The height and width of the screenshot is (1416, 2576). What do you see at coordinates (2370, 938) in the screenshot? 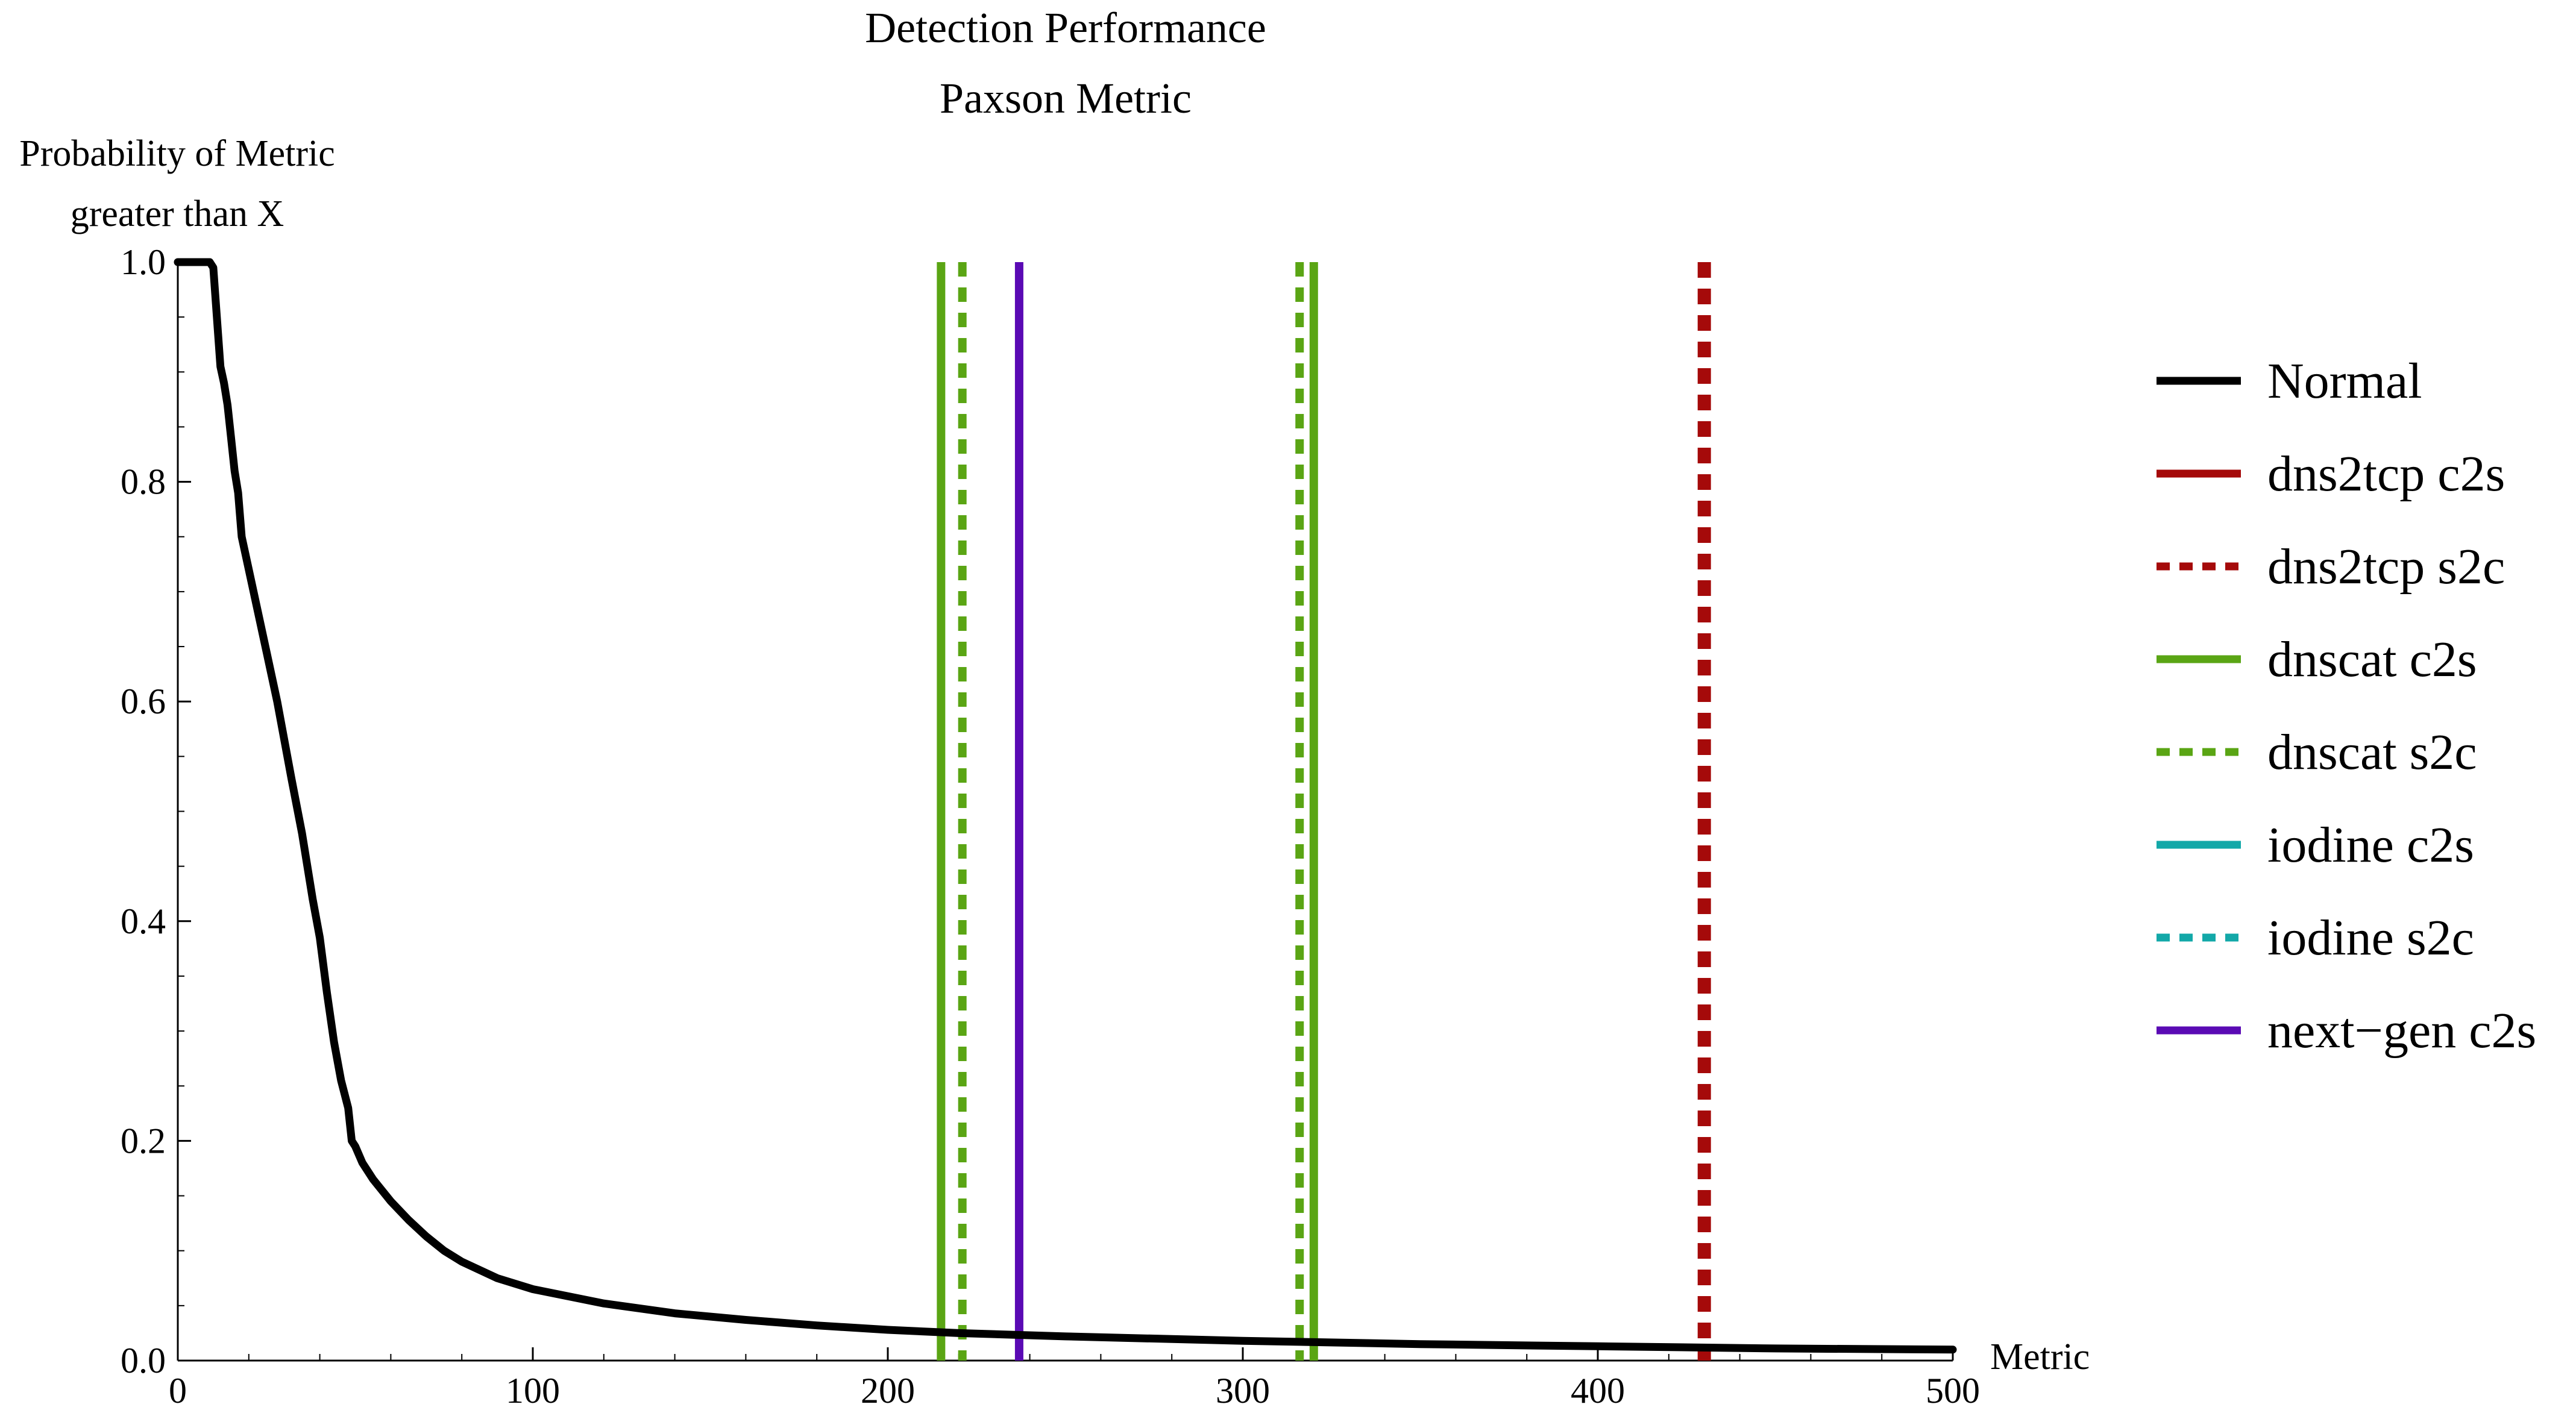
I see `legend-label-iodine-s2c: iodine s2c` at bounding box center [2370, 938].